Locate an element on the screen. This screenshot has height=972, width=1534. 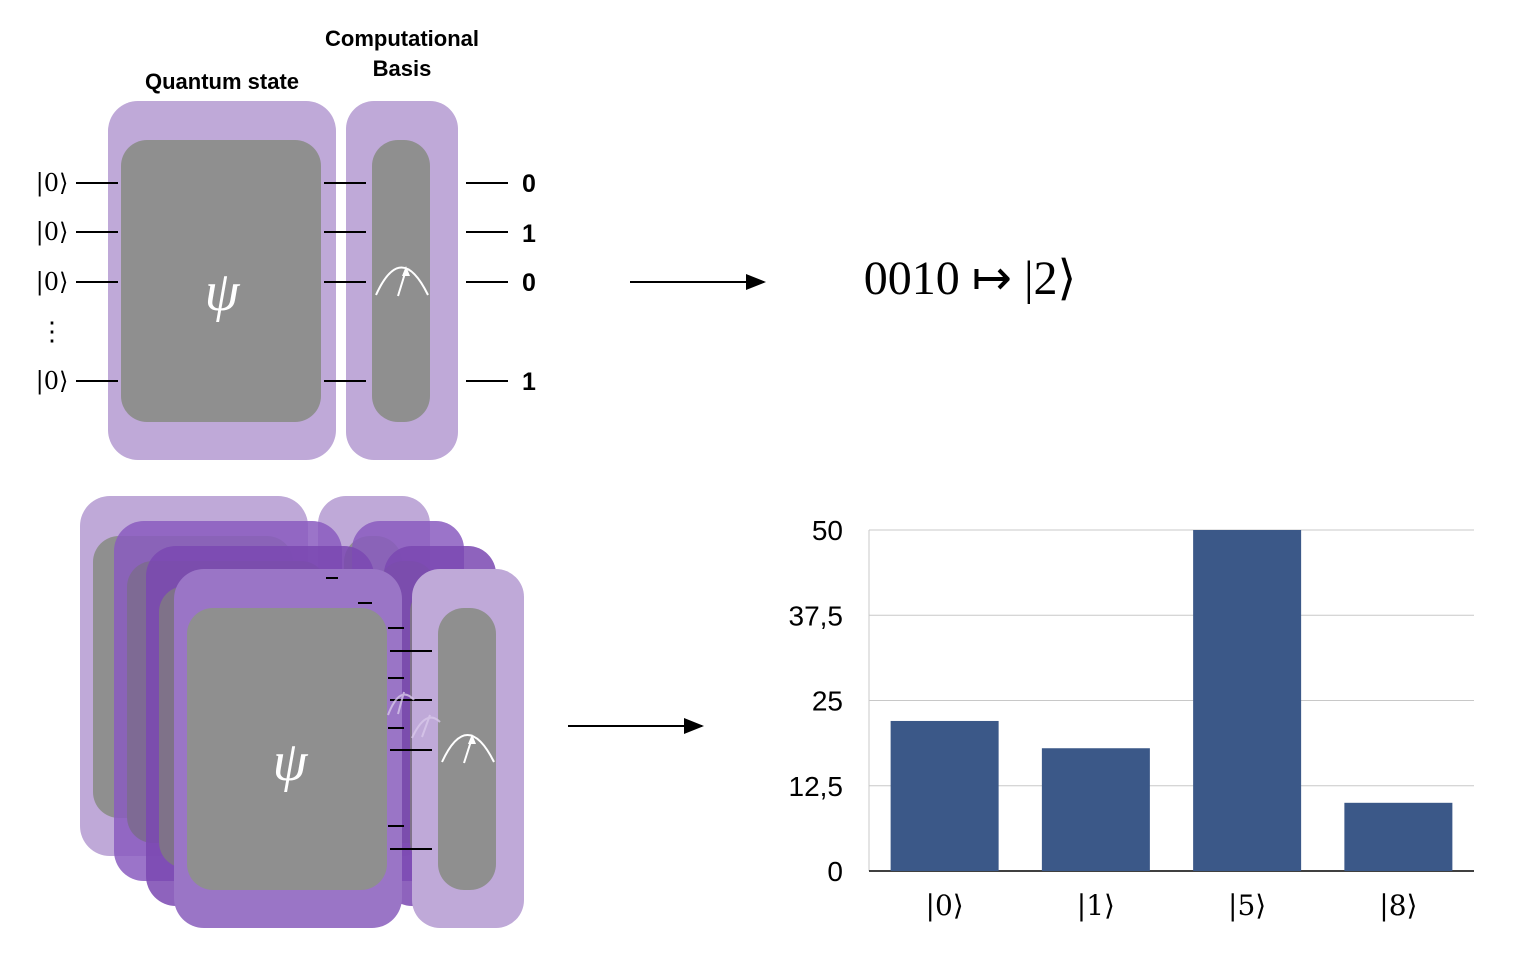
output-bit-1: 0 is located at coordinates (529, 184).